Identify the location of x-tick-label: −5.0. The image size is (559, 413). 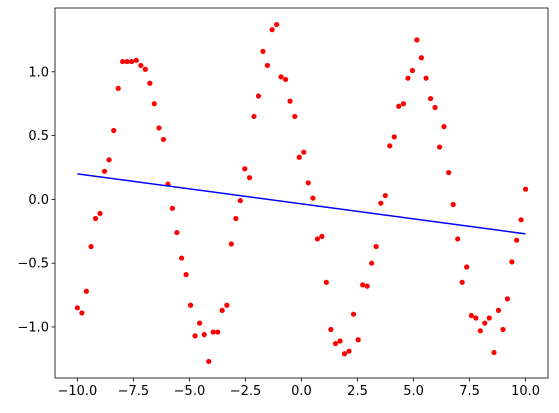
(190, 391).